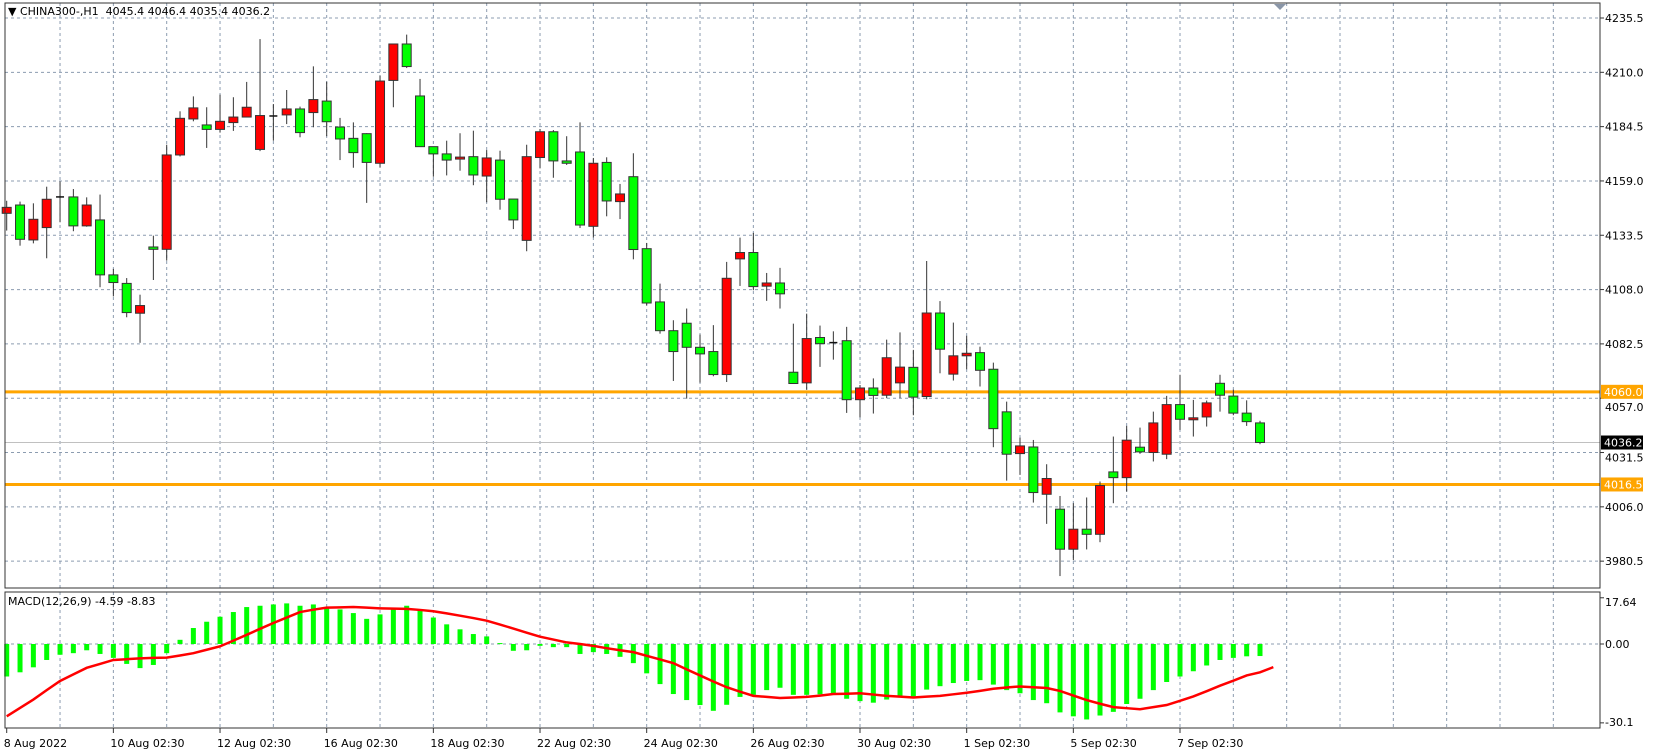 This screenshot has height=754, width=1654. What do you see at coordinates (188, 11) in the screenshot?
I see `ohlc-readout: 4045.4 4046.4 4035.4 4036.2` at bounding box center [188, 11].